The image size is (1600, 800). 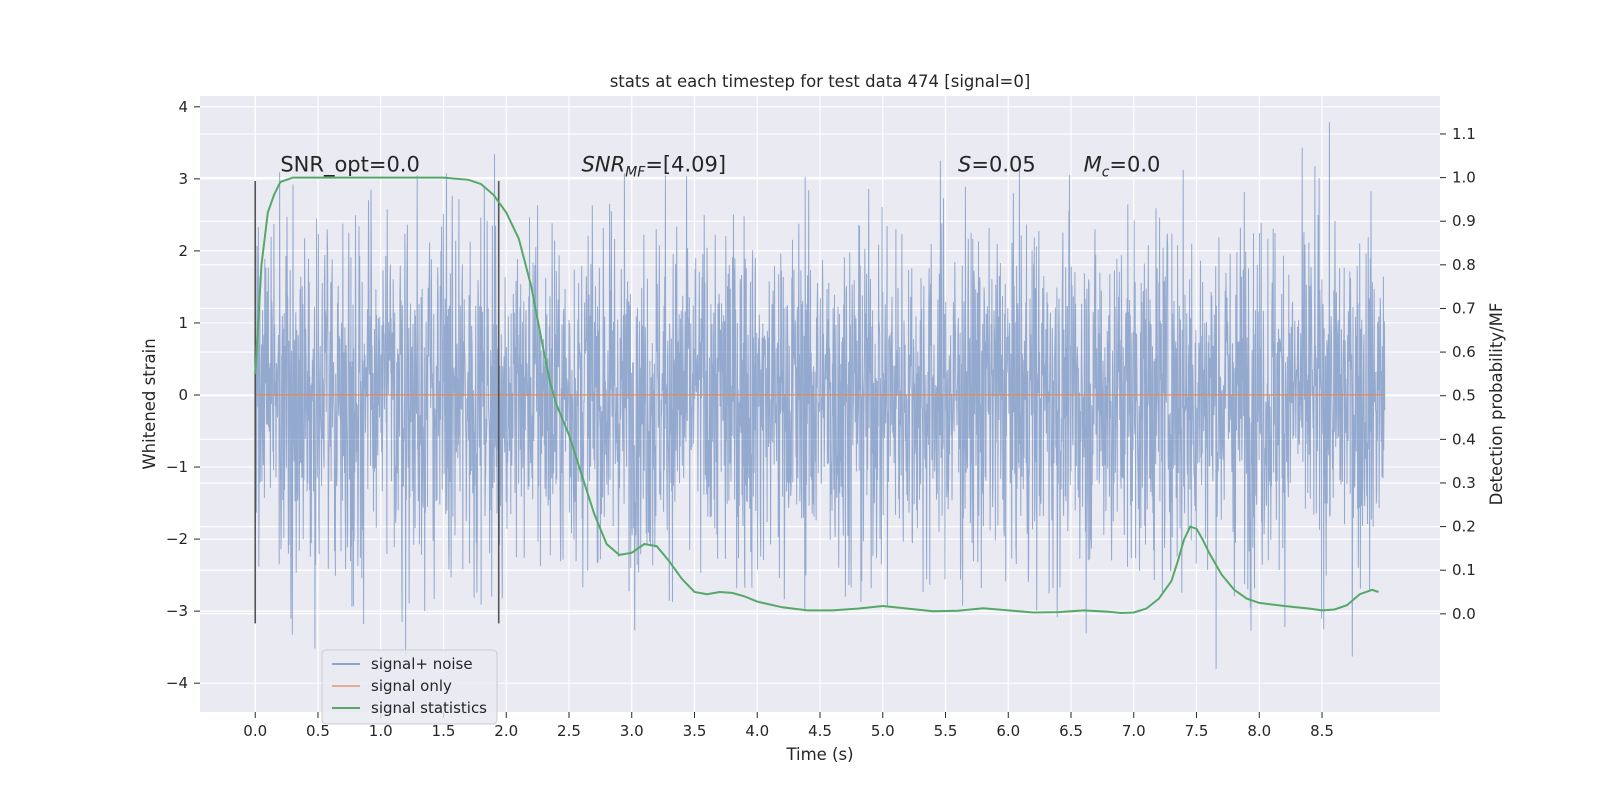 I want to click on vertical-markers, so click(x=377, y=402).